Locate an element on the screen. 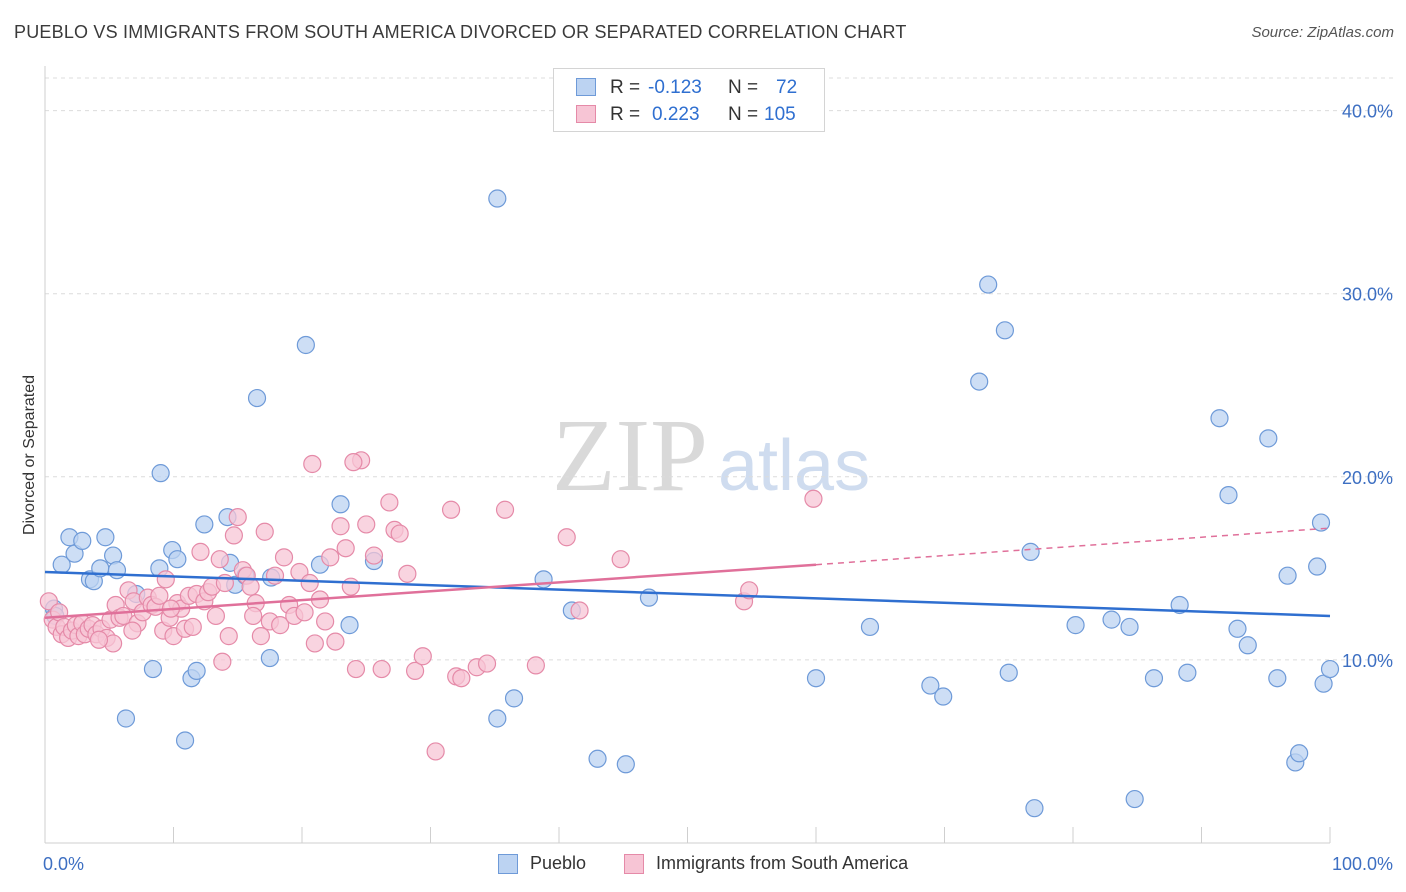  r-value: 0.223 is located at coordinates (676, 114).